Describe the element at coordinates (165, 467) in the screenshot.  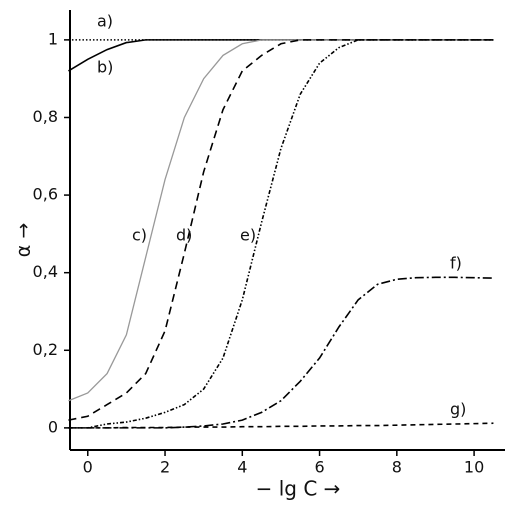
I see `x-tick-label: 2` at that location.